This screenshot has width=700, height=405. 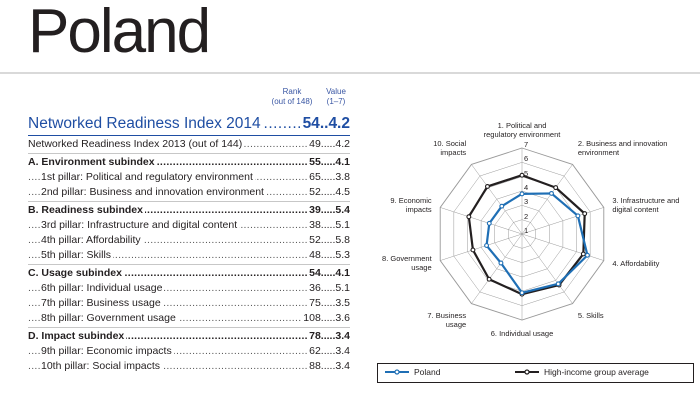 What do you see at coordinates (77, 336) in the screenshot?
I see `row-label: D. Impact subindex` at bounding box center [77, 336].